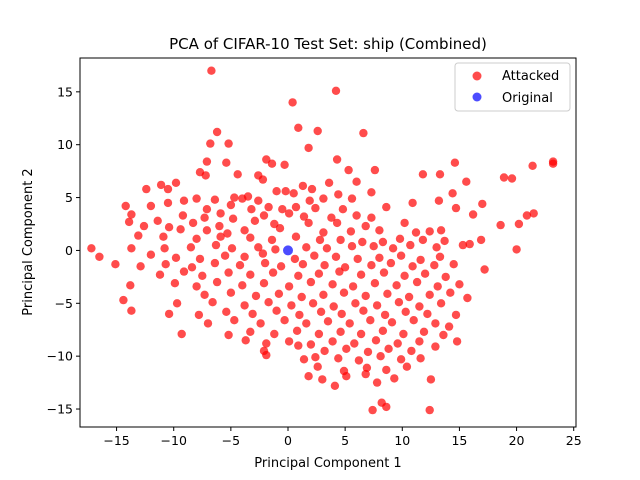  Describe the element at coordinates (512, 87) in the screenshot. I see `legend-box` at that location.